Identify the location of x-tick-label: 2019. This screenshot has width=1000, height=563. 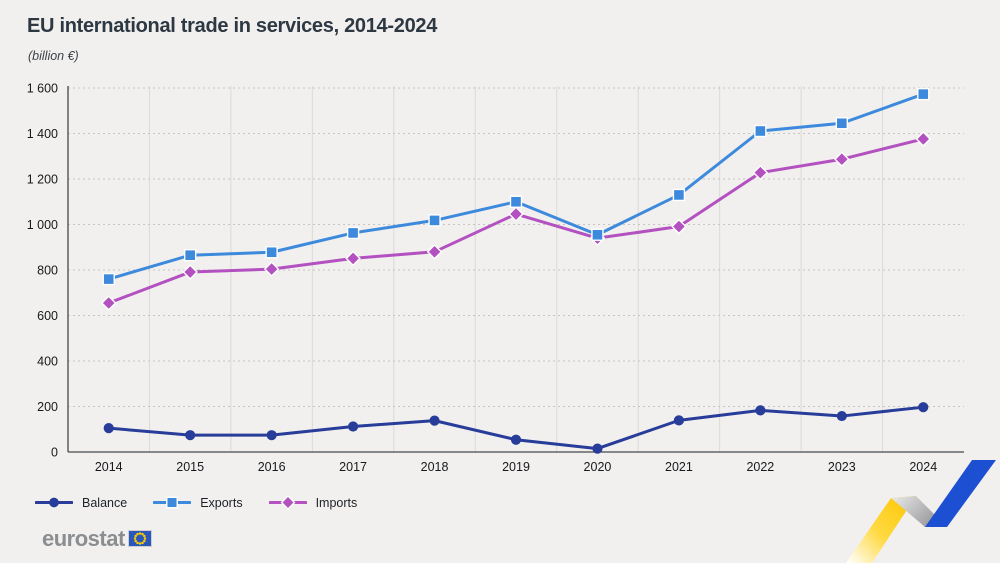
(516, 467).